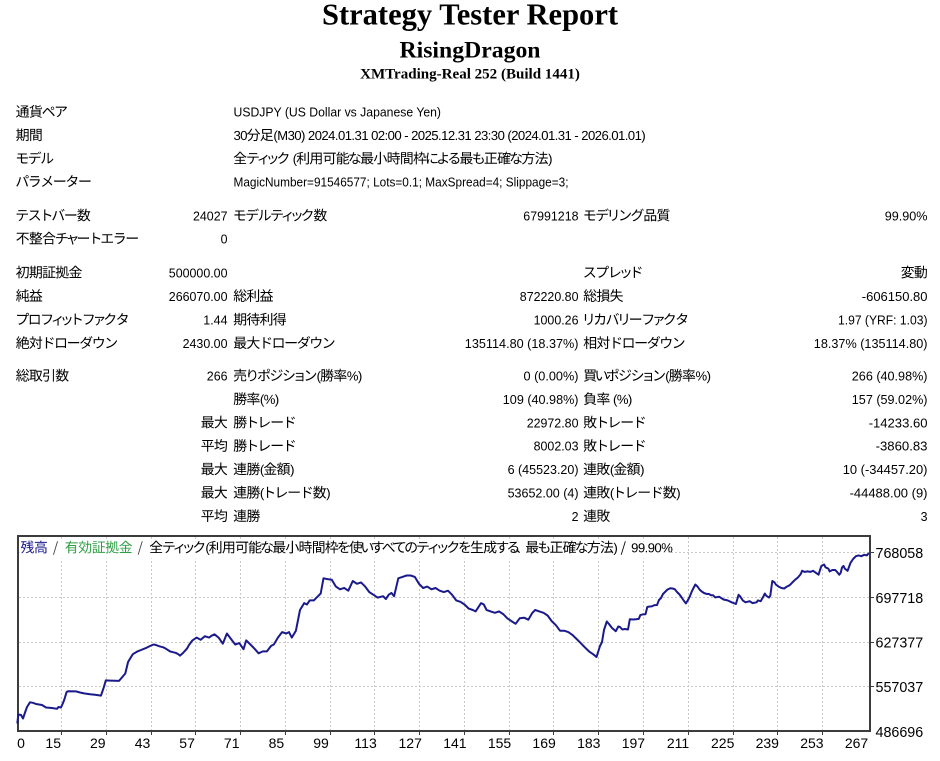  What do you see at coordinates (321, 743) in the screenshot?
I see `svg-text: 99` at bounding box center [321, 743].